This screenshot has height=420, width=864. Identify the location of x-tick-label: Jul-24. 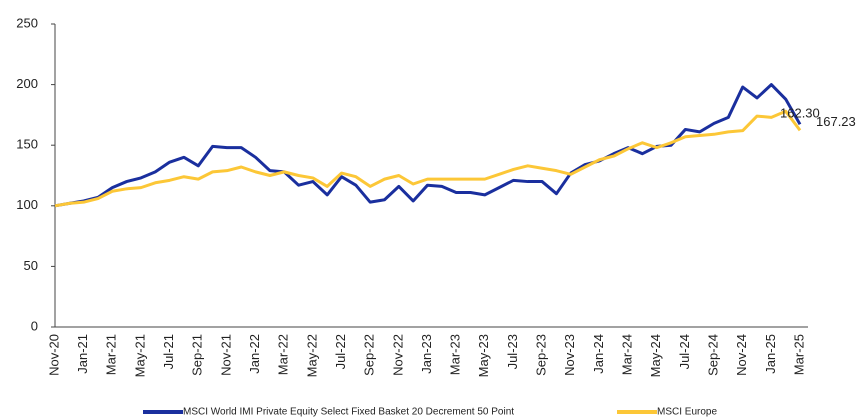
(684, 351).